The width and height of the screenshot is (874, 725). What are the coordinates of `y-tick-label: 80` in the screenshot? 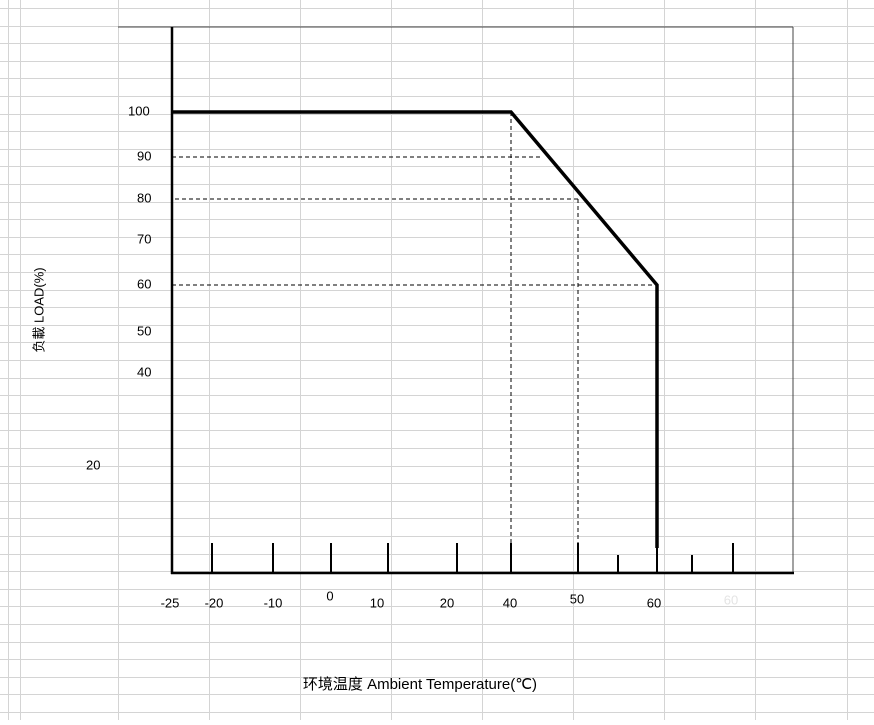 It's located at (144, 197).